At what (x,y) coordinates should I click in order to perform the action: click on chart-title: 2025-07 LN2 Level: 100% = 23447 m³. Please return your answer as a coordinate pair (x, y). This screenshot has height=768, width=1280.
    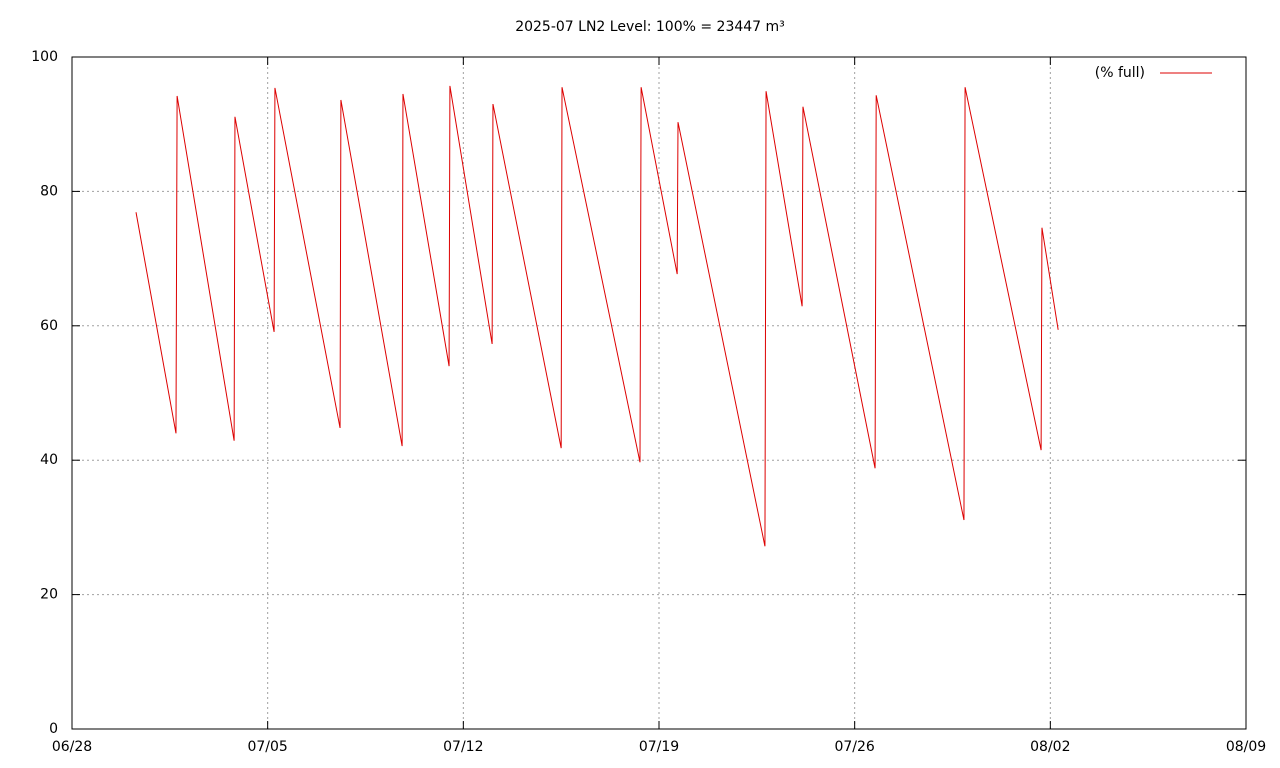
    Looking at the image, I should click on (650, 27).